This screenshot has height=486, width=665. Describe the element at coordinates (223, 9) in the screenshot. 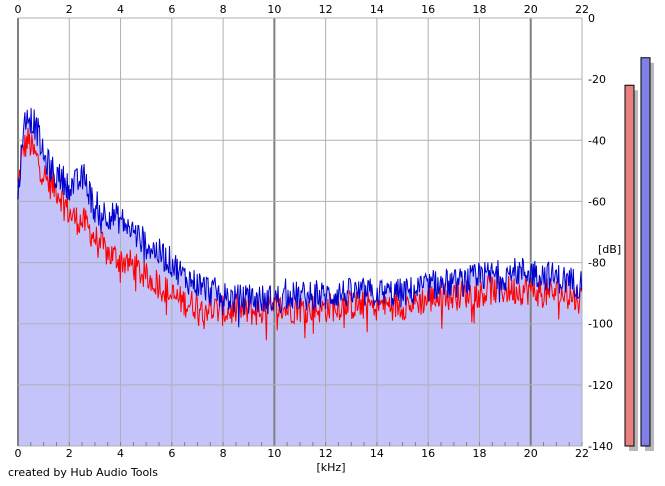

I see `x-tick-label-top: 8` at that location.